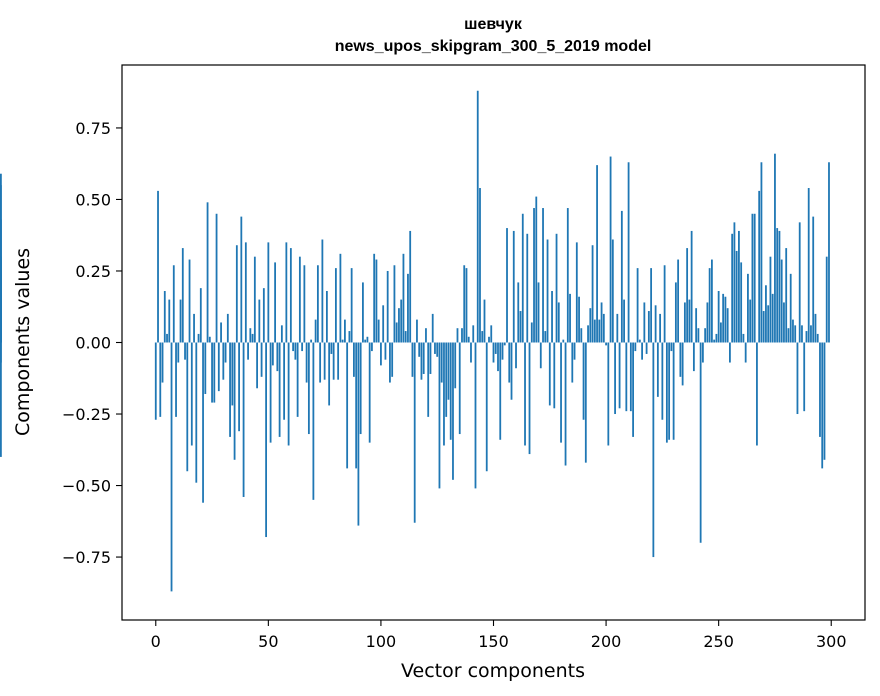 This screenshot has width=880, height=696. I want to click on chart-subtitle: news_upos_skipgram_300_5_2019 model, so click(493, 46).